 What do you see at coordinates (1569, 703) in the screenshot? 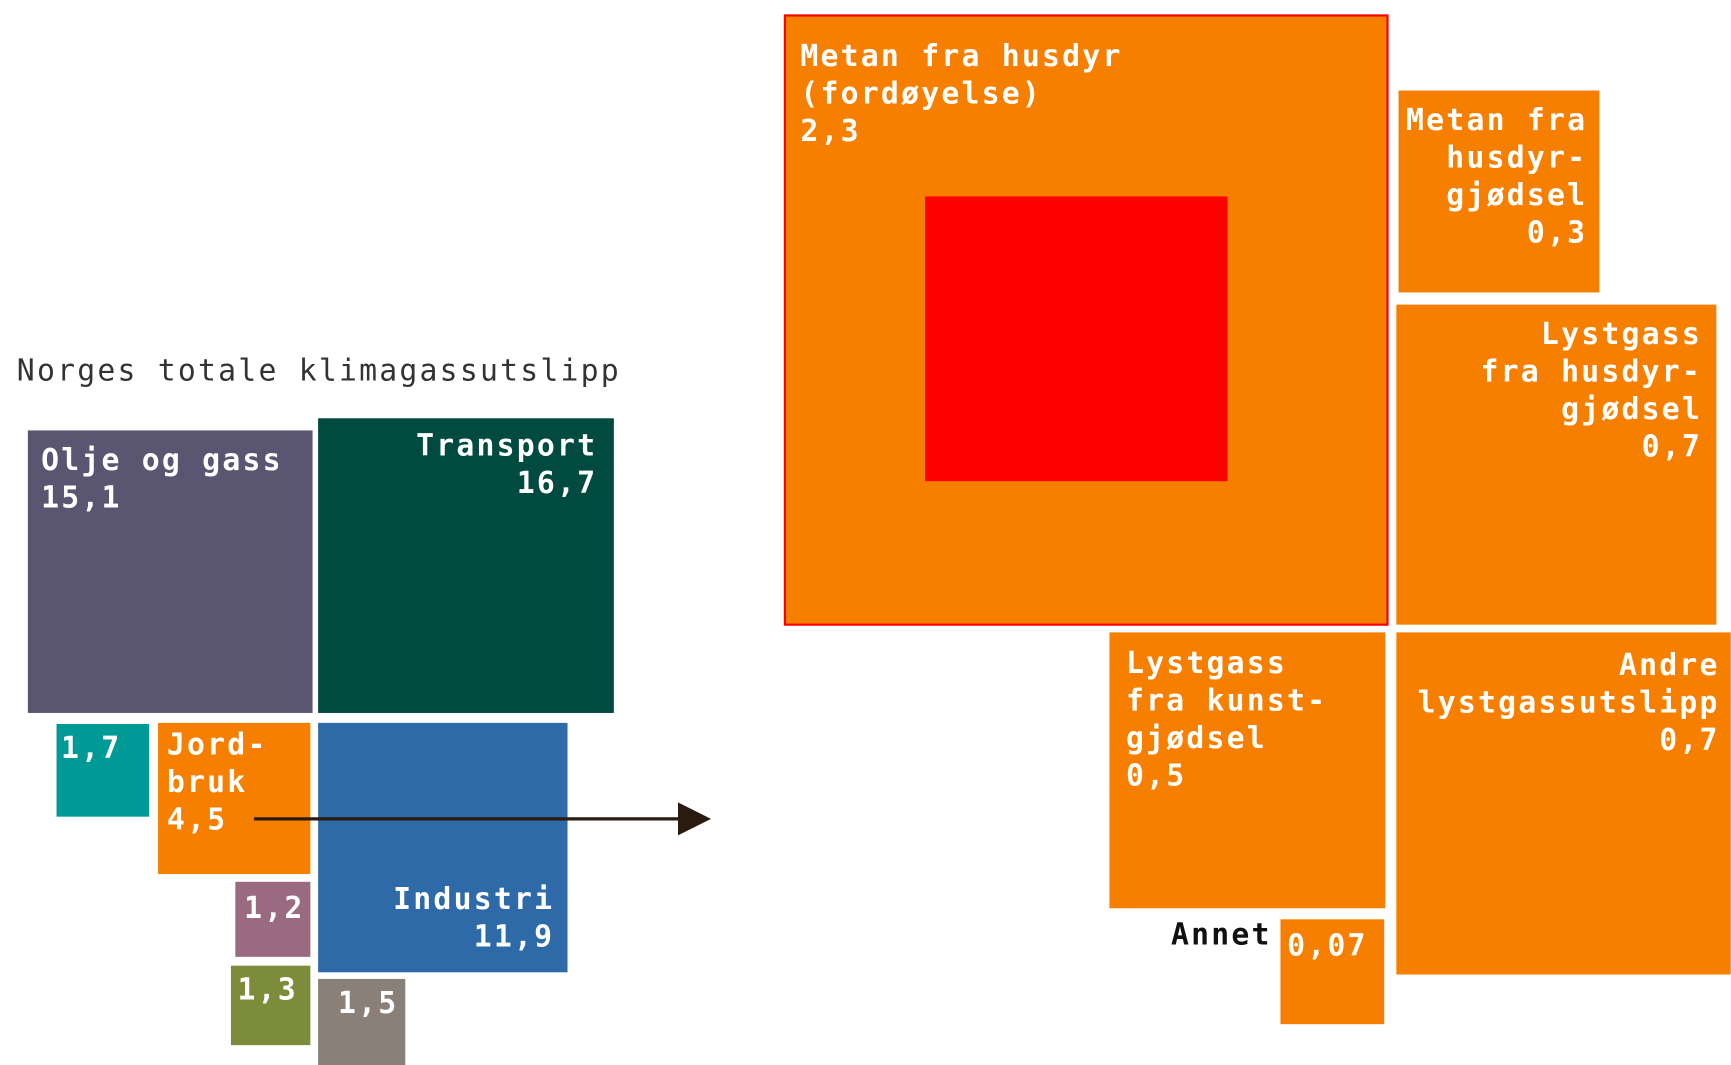
I see `label: lystgassutslipp` at bounding box center [1569, 703].